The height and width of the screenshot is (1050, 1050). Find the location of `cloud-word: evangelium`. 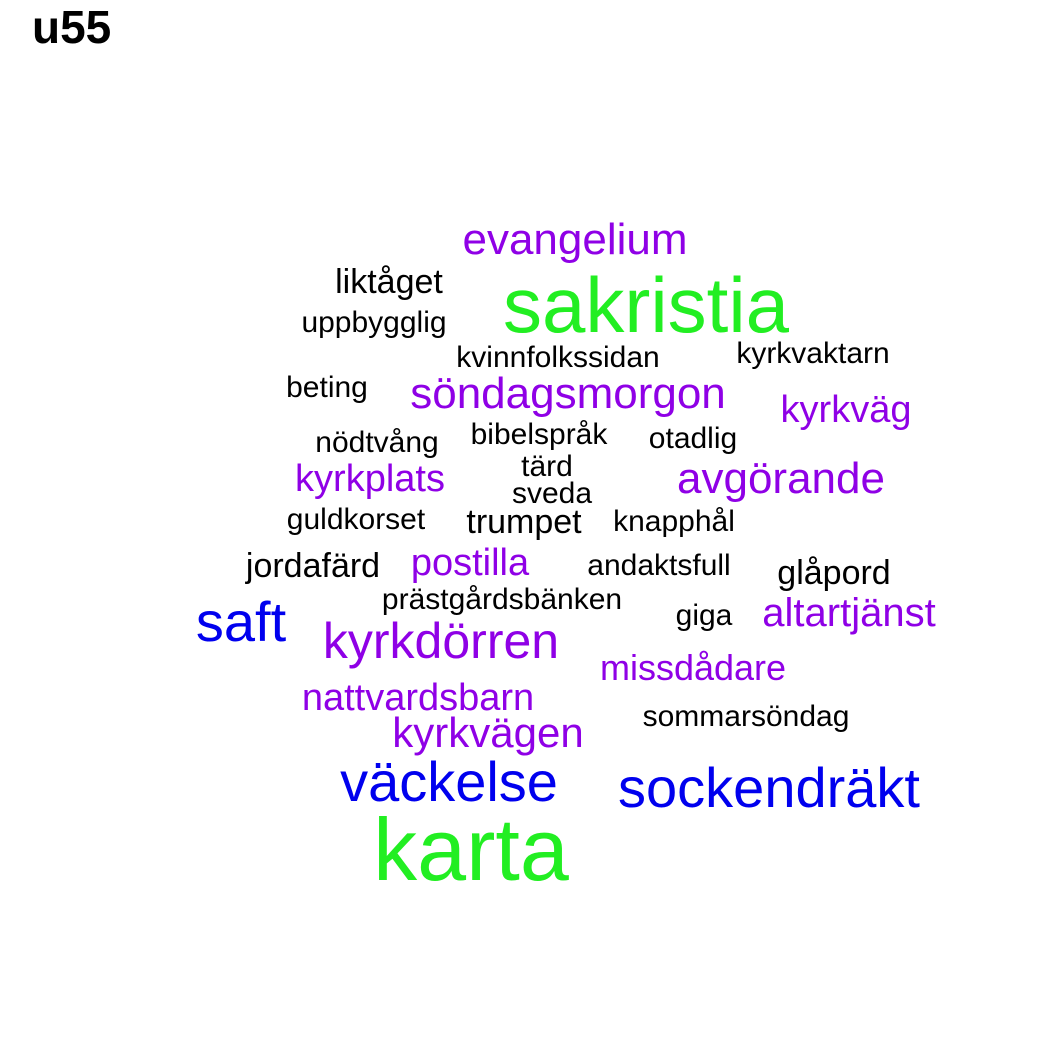

cloud-word: evangelium is located at coordinates (575, 239).